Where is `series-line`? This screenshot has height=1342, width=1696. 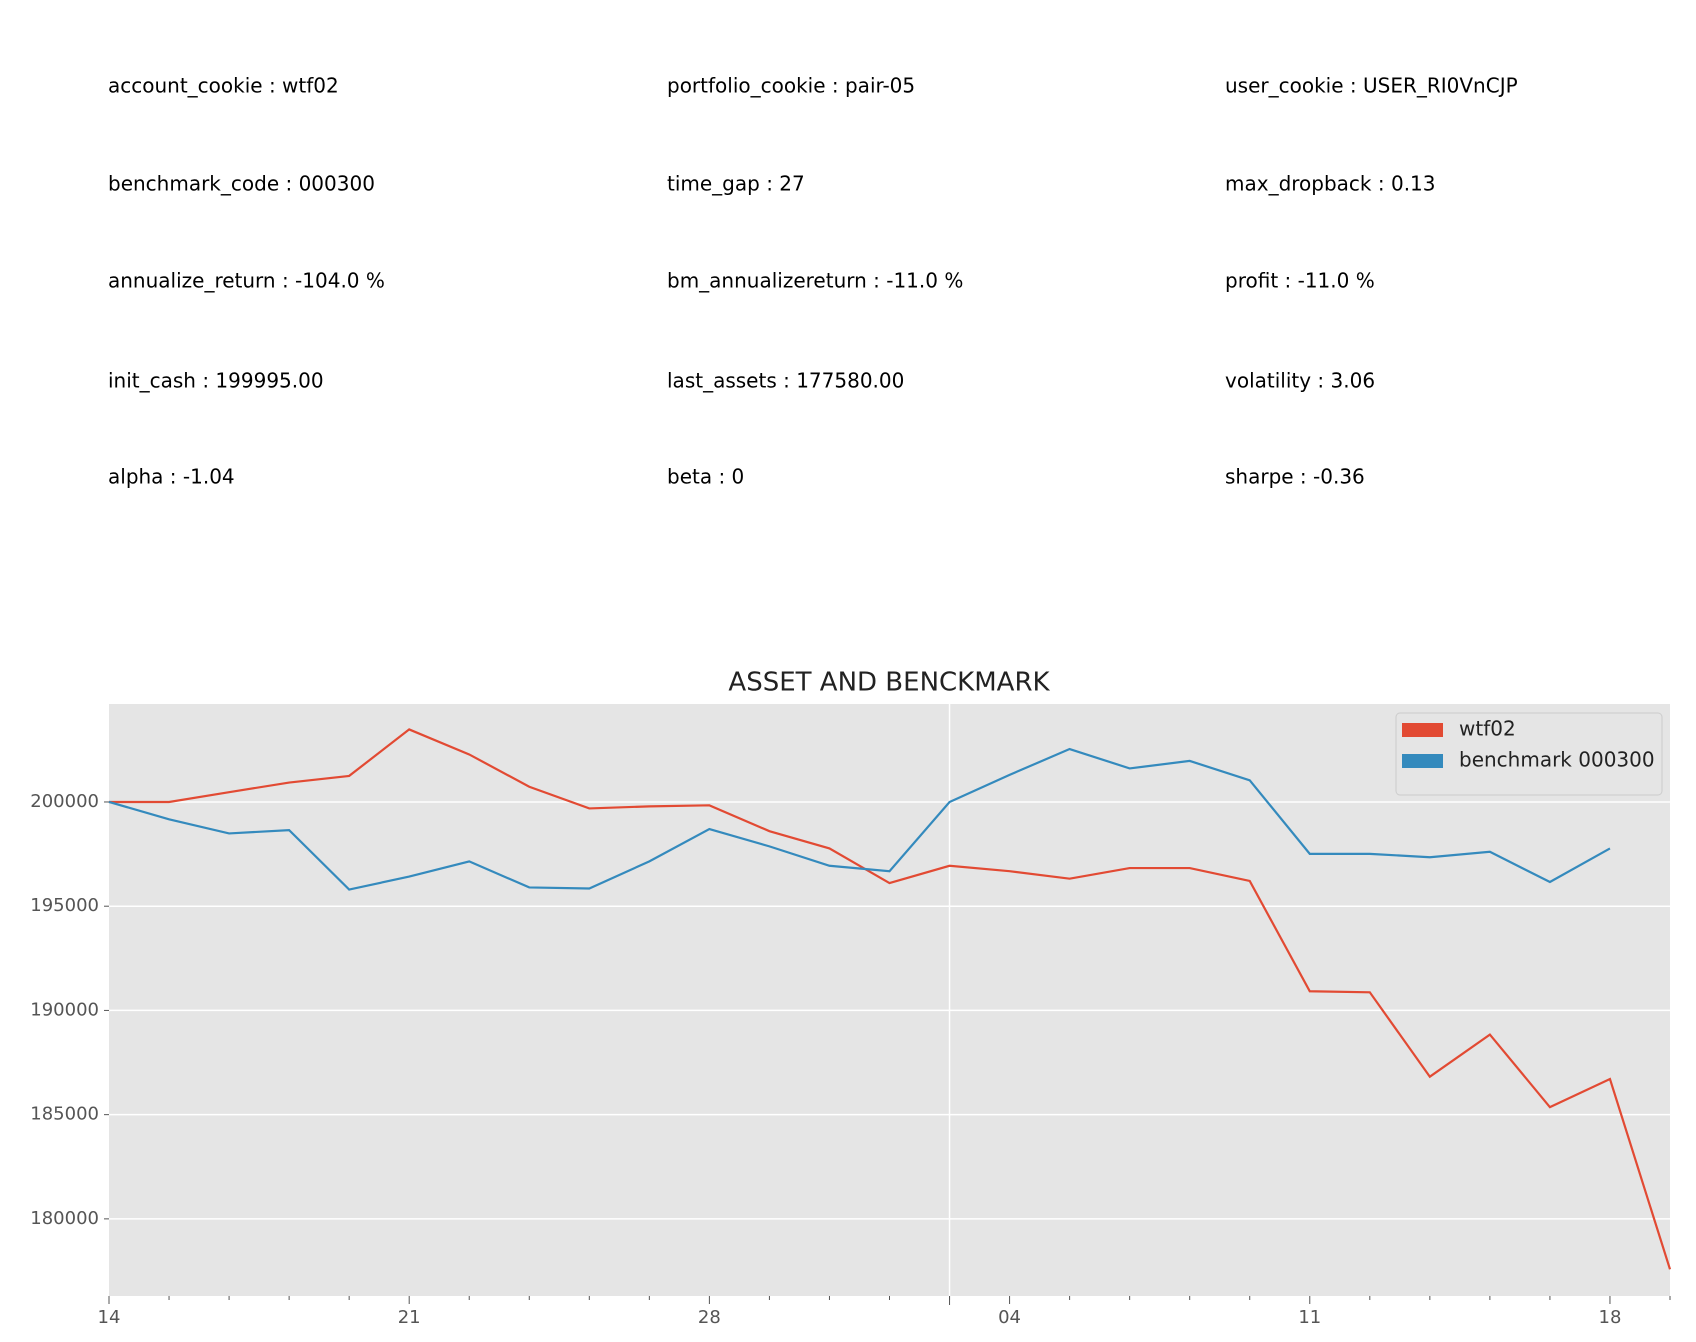
series-line is located at coordinates (859, 819).